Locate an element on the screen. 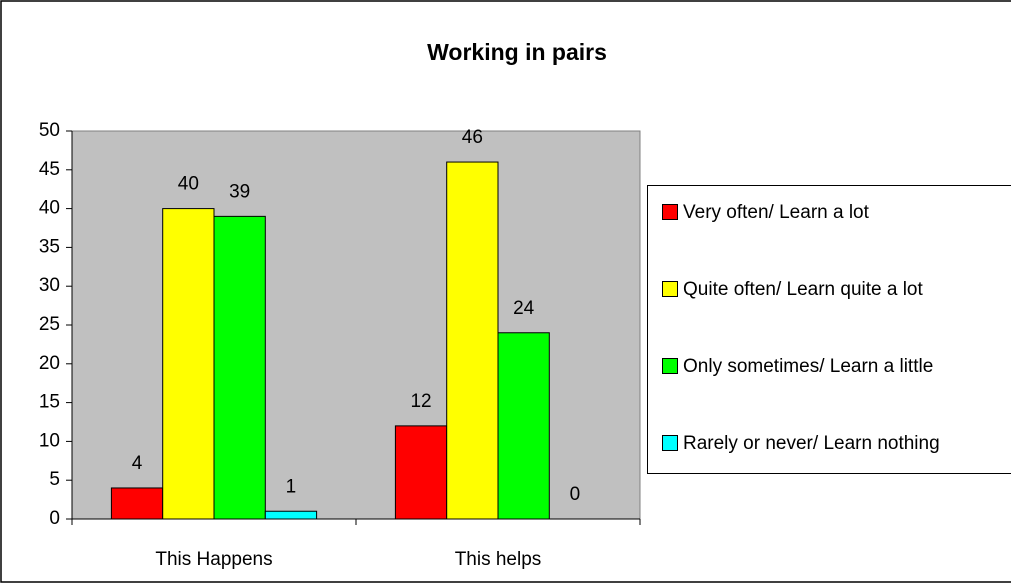  legend-label: Quite often/ Learn quite a lot is located at coordinates (803, 289).